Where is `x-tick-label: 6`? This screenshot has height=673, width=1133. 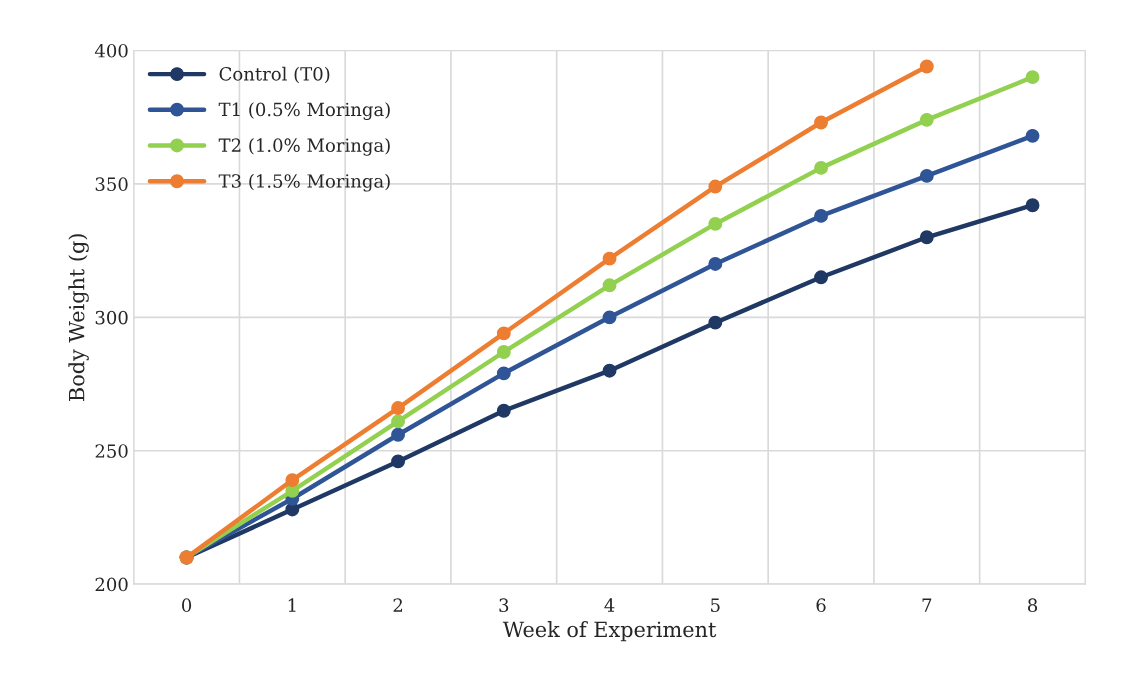 x-tick-label: 6 is located at coordinates (821, 605).